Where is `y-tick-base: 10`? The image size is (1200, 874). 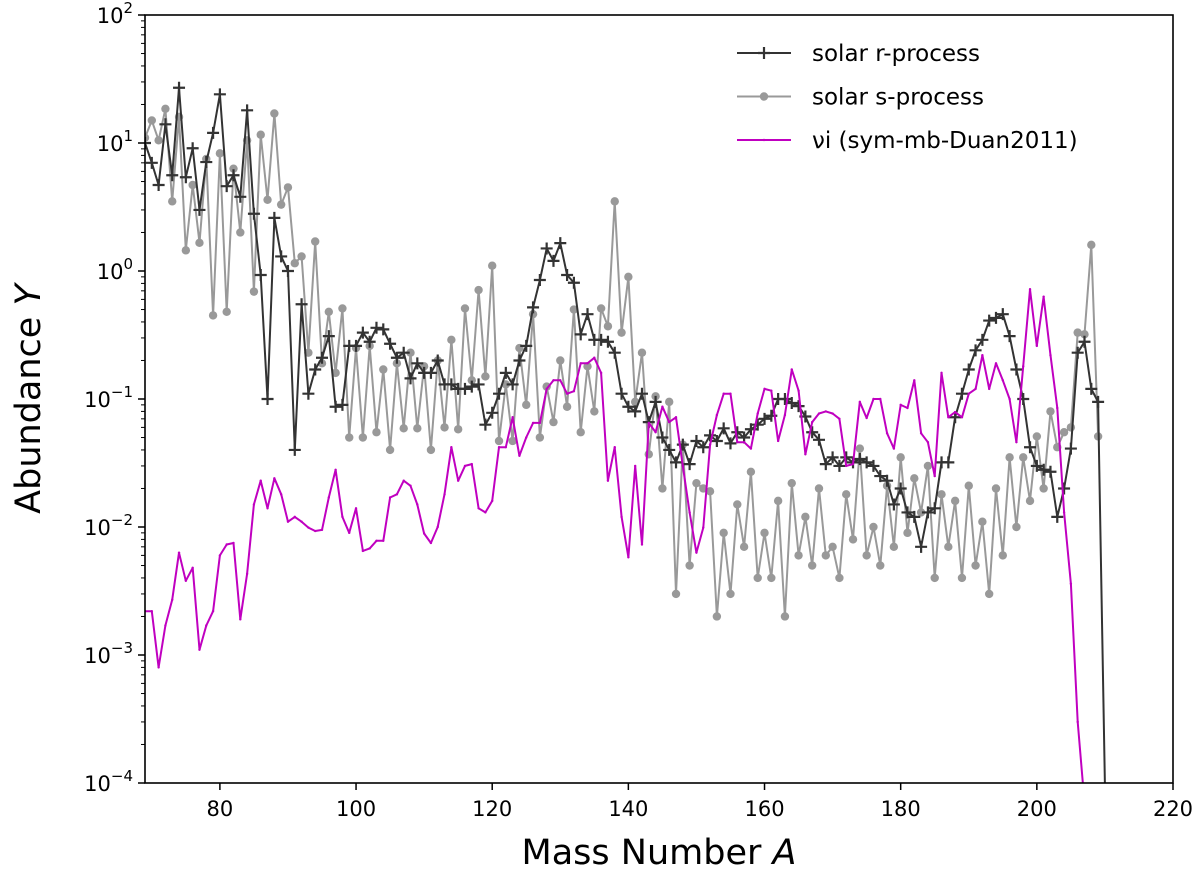
y-tick-base: 10 is located at coordinates (97, 656).